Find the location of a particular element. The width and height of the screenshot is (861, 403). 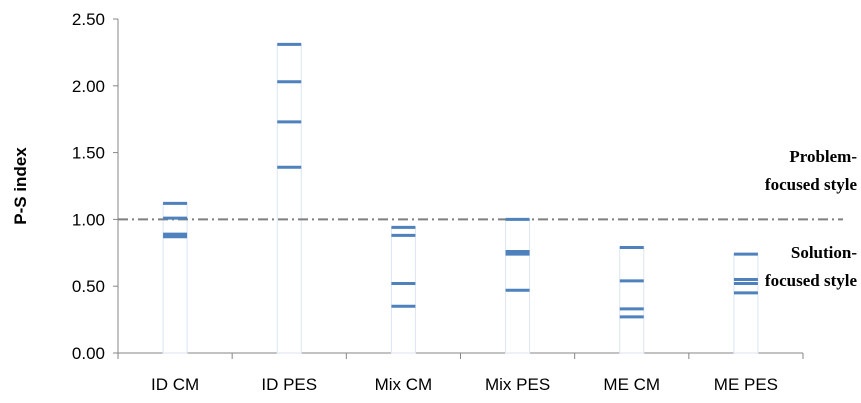

x-axis: ID CM ID PES Mix CM Mix PES ME CM ME PES is located at coordinates (460, 373).